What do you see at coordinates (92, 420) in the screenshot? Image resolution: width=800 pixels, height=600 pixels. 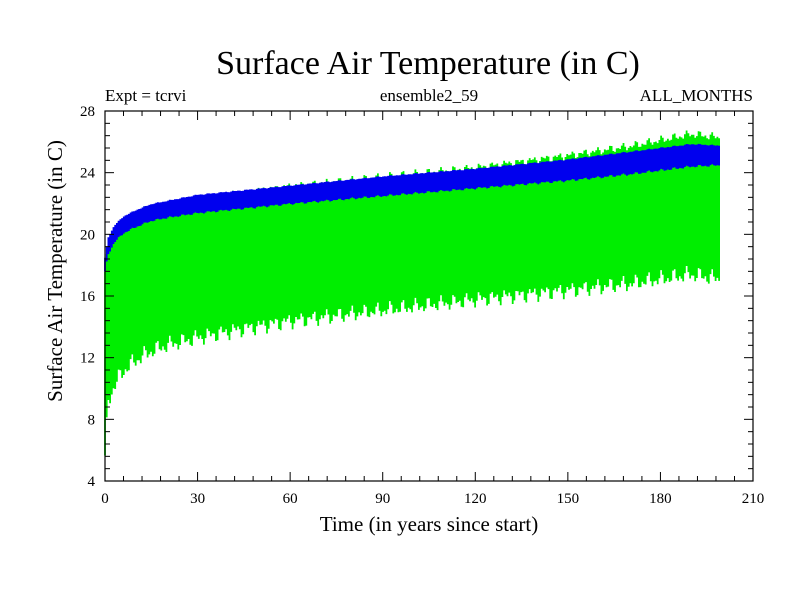 I see `y-tick-label: 8` at bounding box center [92, 420].